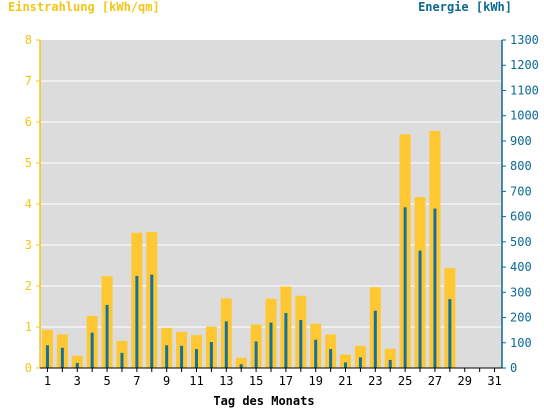  What do you see at coordinates (513, 368) in the screenshot?
I see `right-tick-label: 0` at bounding box center [513, 368].